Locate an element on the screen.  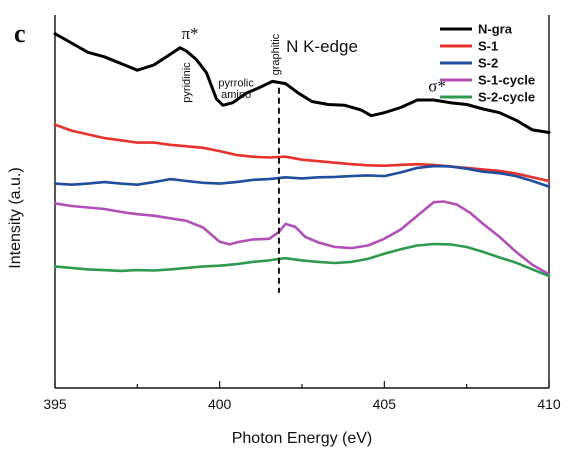
annotation-amino: amino is located at coordinates (236, 95).